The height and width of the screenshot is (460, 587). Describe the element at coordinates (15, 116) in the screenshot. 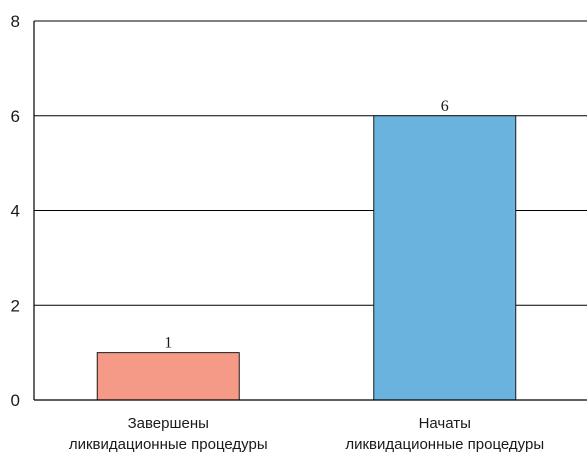

I see `y-tick-label: 6` at that location.